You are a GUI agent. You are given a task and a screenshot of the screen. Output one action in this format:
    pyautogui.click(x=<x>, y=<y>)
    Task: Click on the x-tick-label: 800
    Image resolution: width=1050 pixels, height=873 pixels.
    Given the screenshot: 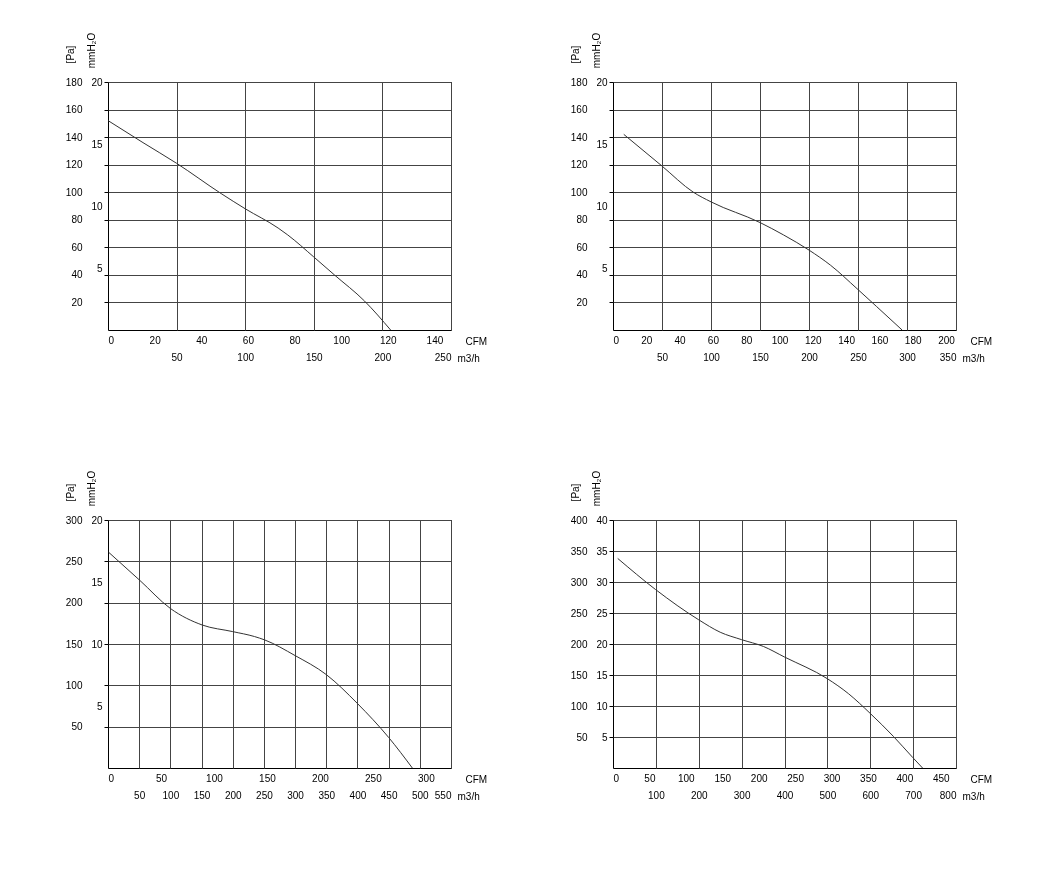 What is the action you would take?
    pyautogui.click(x=948, y=795)
    